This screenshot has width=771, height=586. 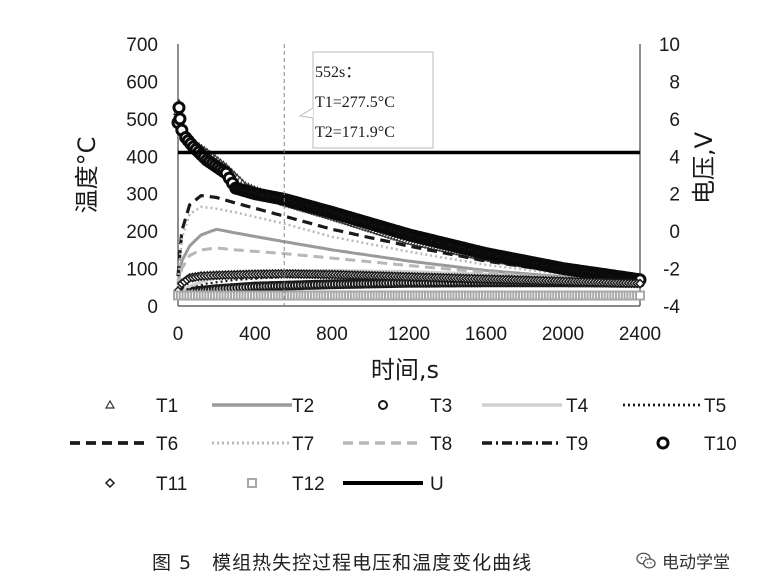 I want to click on legend-item-t6: T6, so click(x=124, y=444).